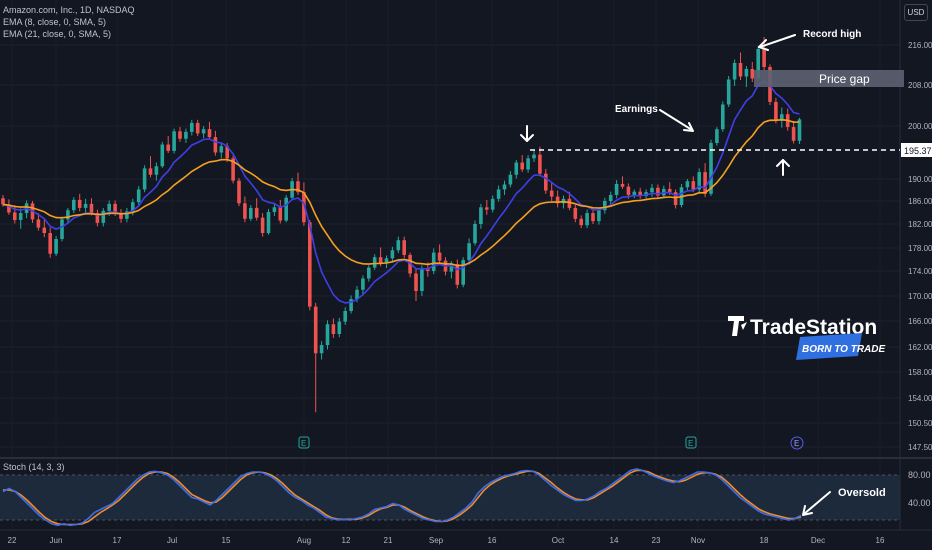 This screenshot has height=550, width=932. What do you see at coordinates (916, 12) in the screenshot?
I see `currency-button: USD` at bounding box center [916, 12].